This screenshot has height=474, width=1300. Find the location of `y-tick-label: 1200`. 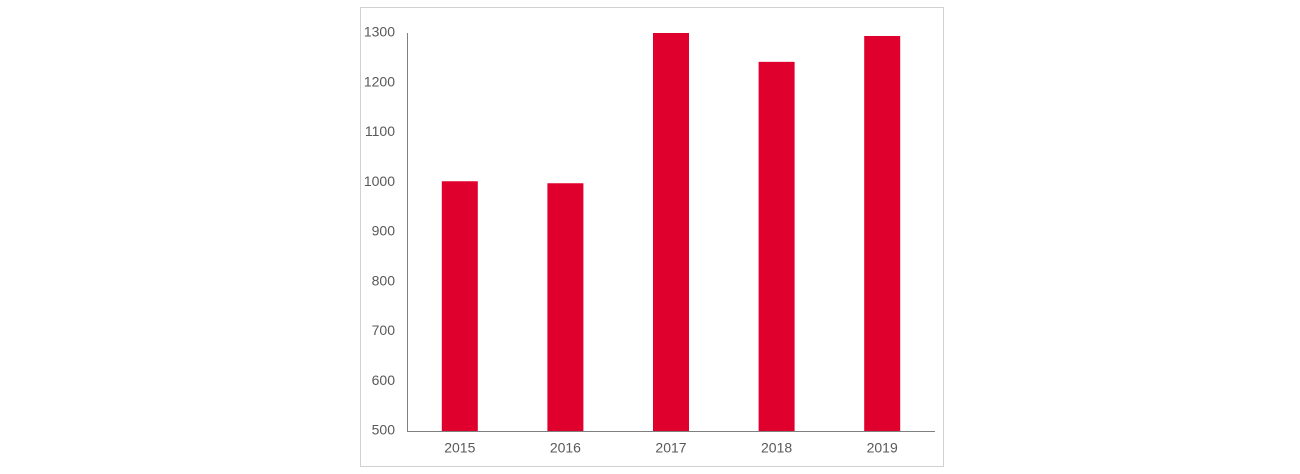

y-tick-label: 1200 is located at coordinates (379, 81).